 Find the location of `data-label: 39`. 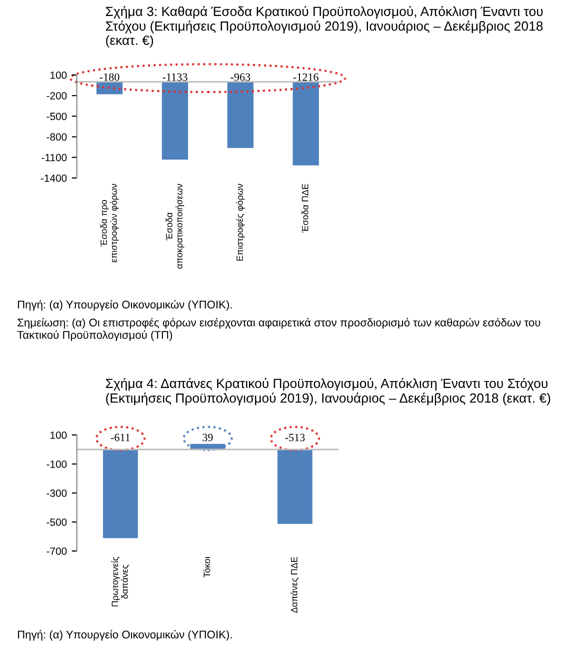

data-label: 39 is located at coordinates (207, 438).